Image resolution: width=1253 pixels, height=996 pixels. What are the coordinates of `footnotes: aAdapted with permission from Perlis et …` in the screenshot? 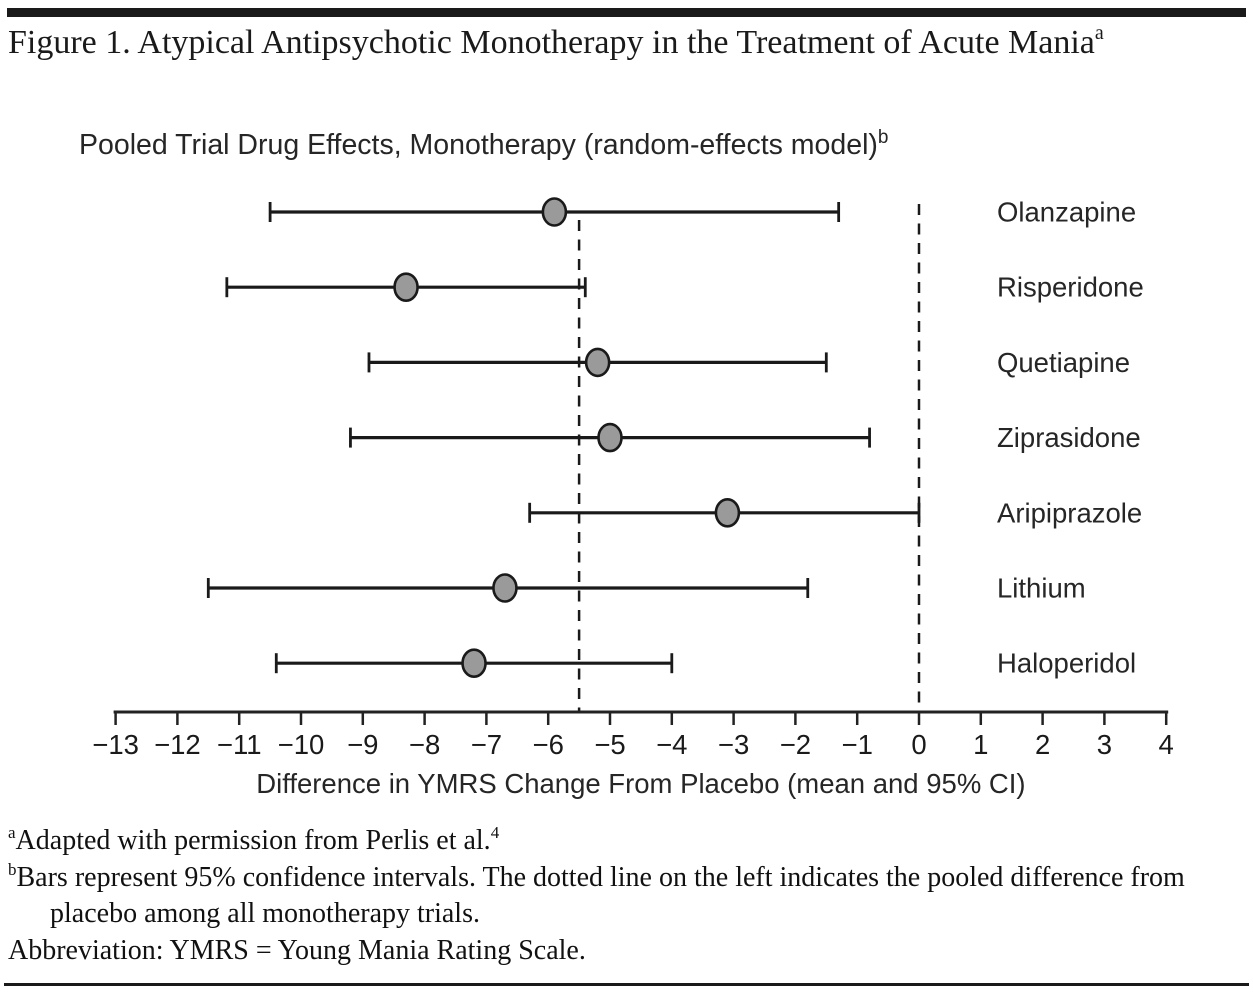 It's located at (603, 896).